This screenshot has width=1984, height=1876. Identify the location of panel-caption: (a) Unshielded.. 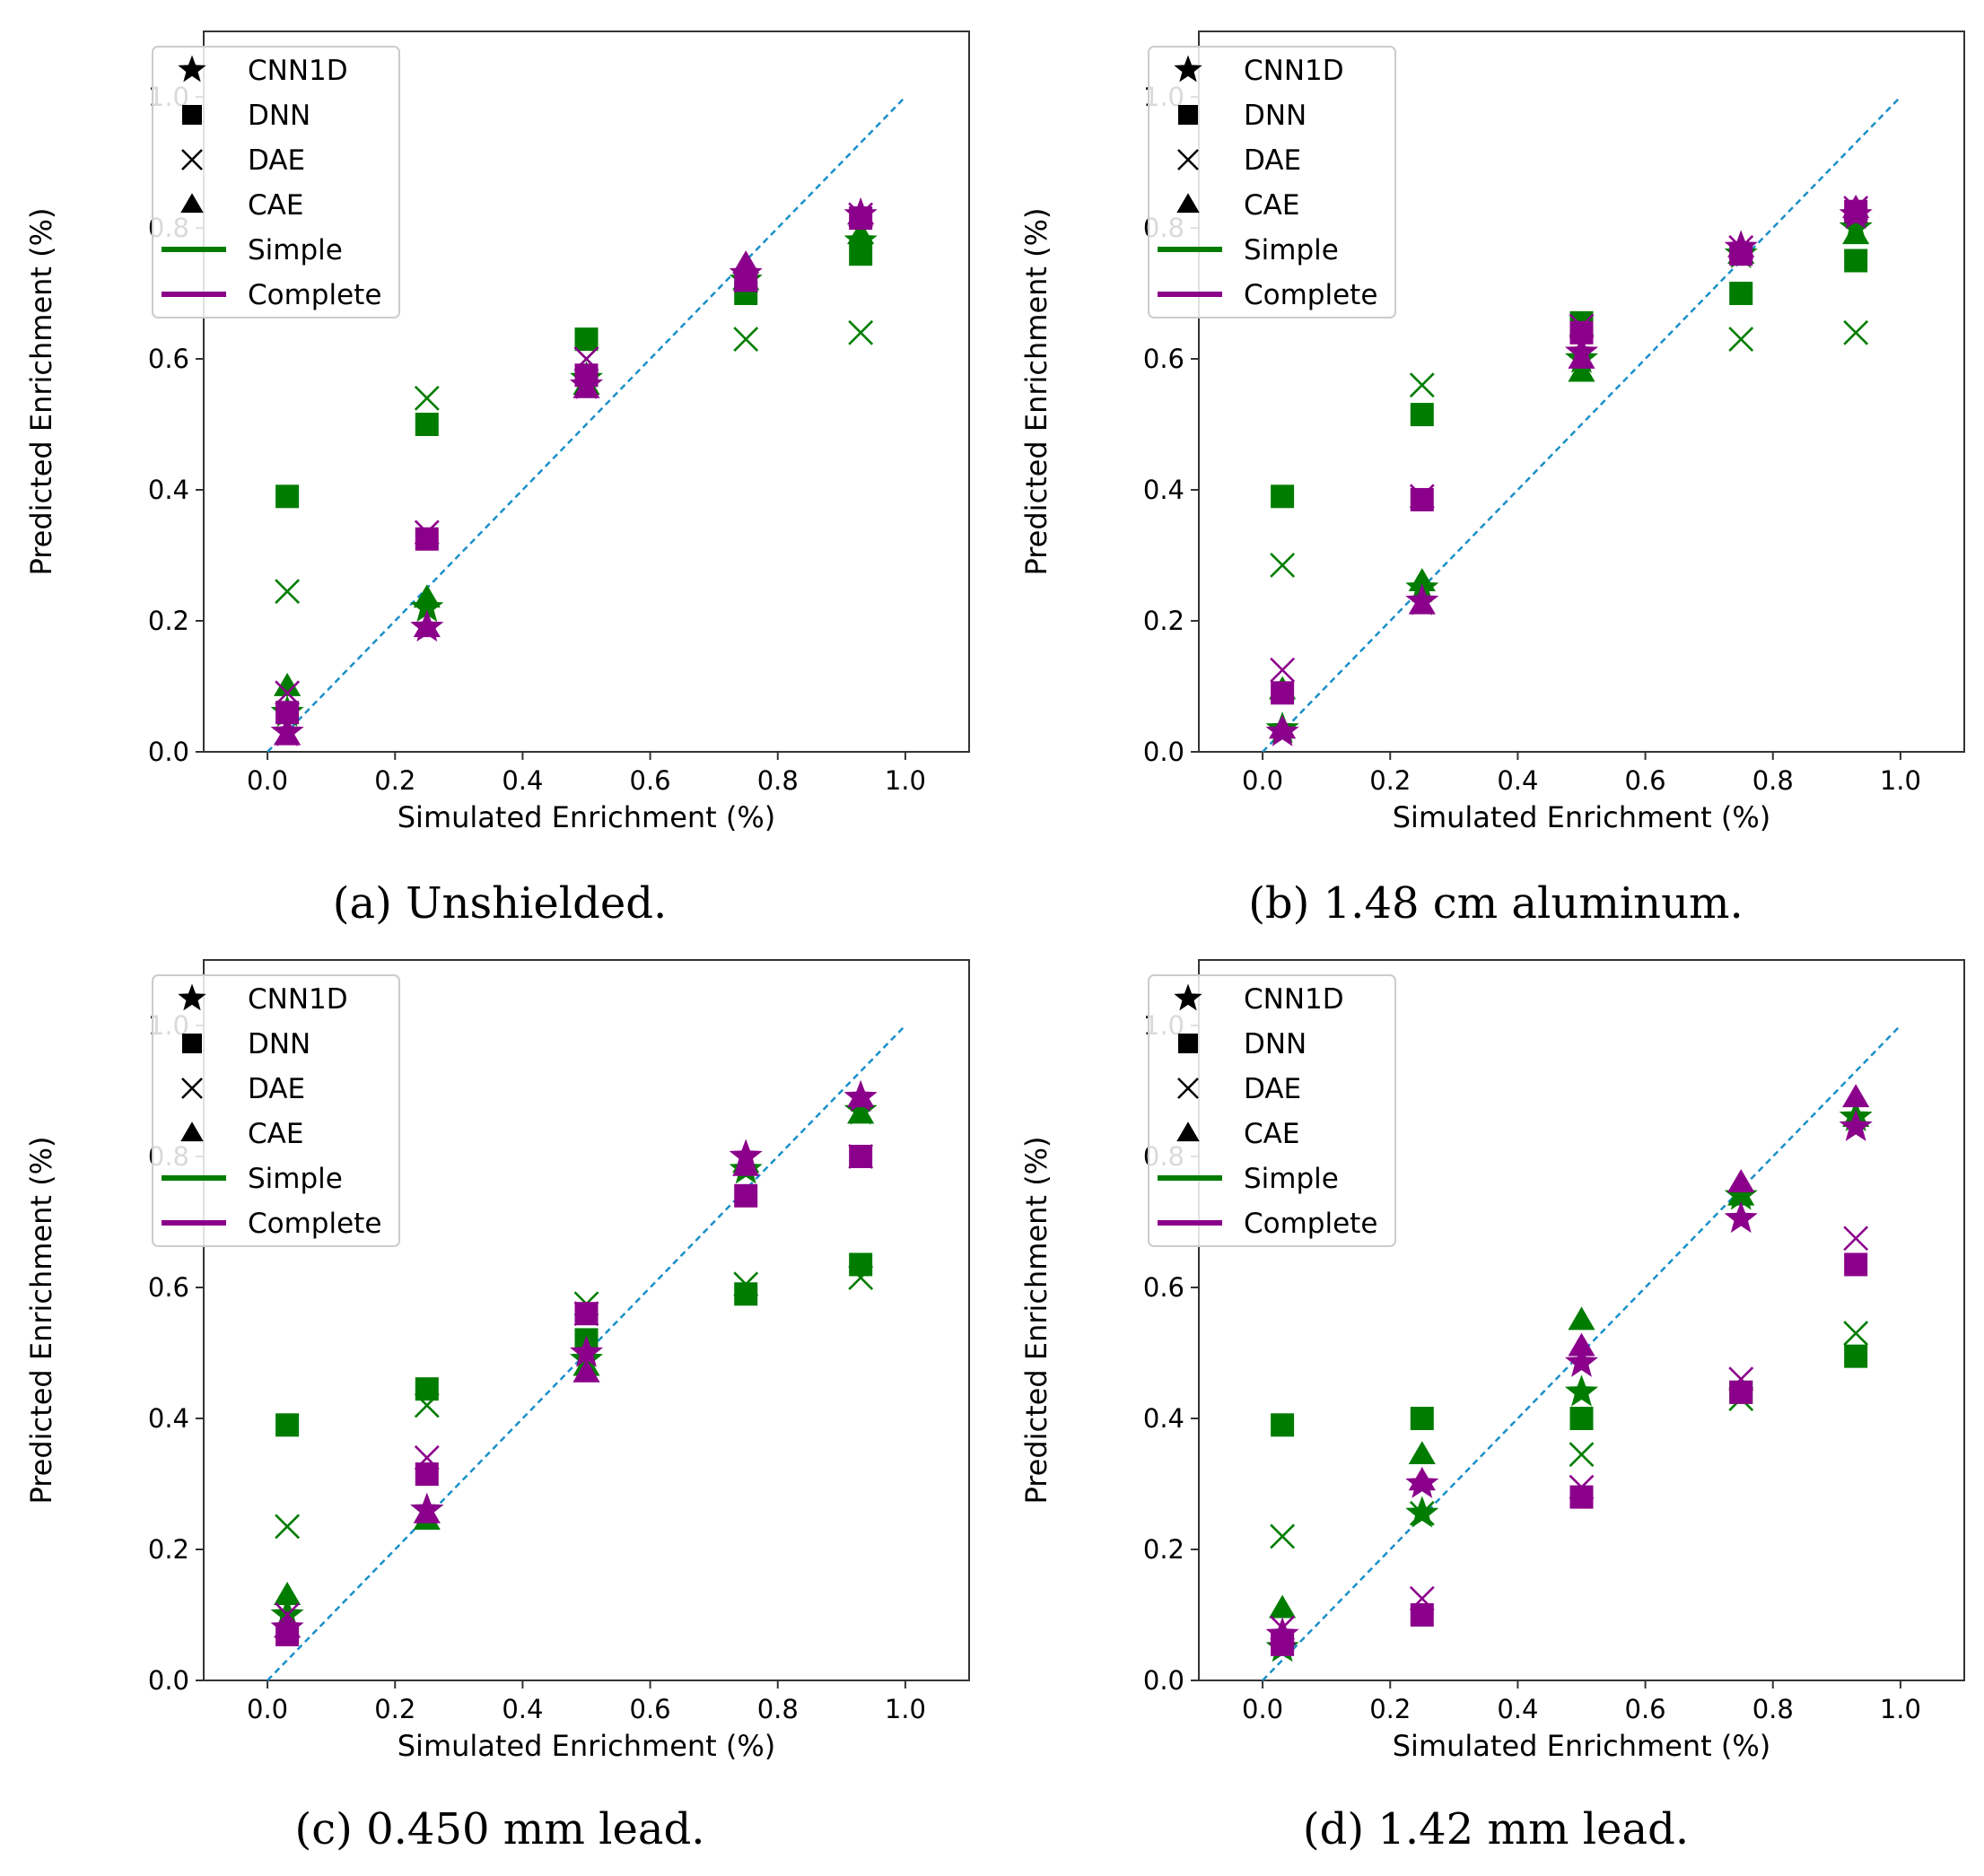
(500, 903).